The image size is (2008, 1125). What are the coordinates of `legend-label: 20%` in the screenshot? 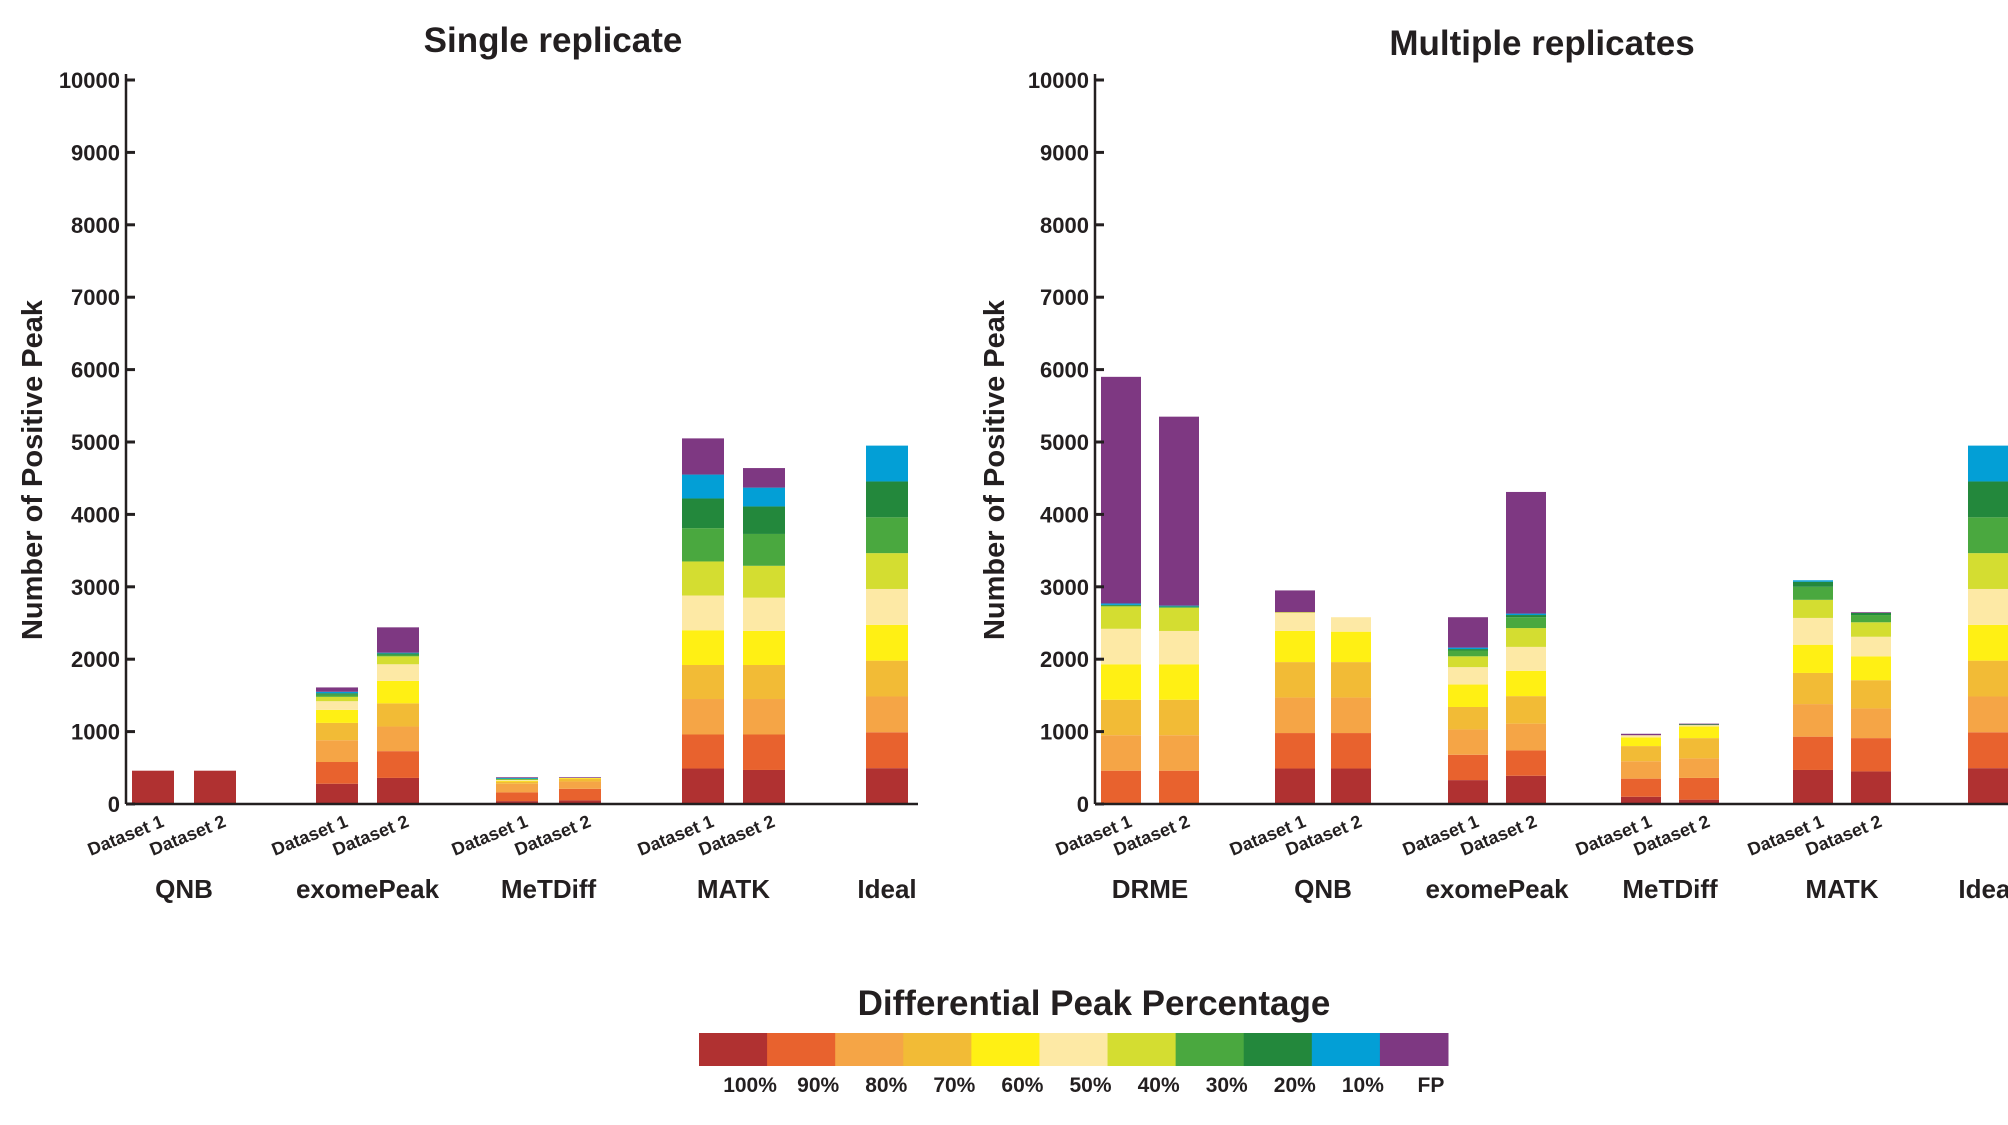 It's located at (1295, 1085).